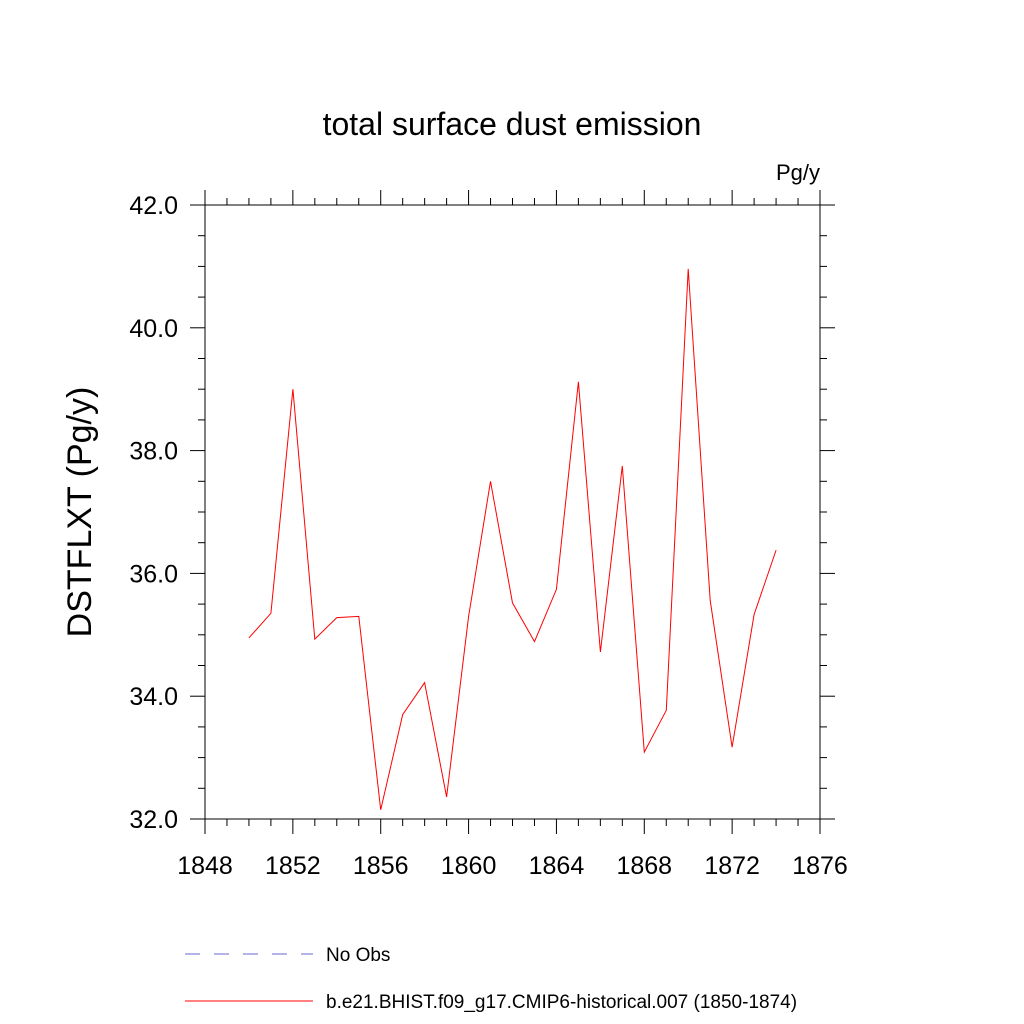 The height and width of the screenshot is (1024, 1024). What do you see at coordinates (381, 866) in the screenshot?
I see `x-tick-label: 1856` at bounding box center [381, 866].